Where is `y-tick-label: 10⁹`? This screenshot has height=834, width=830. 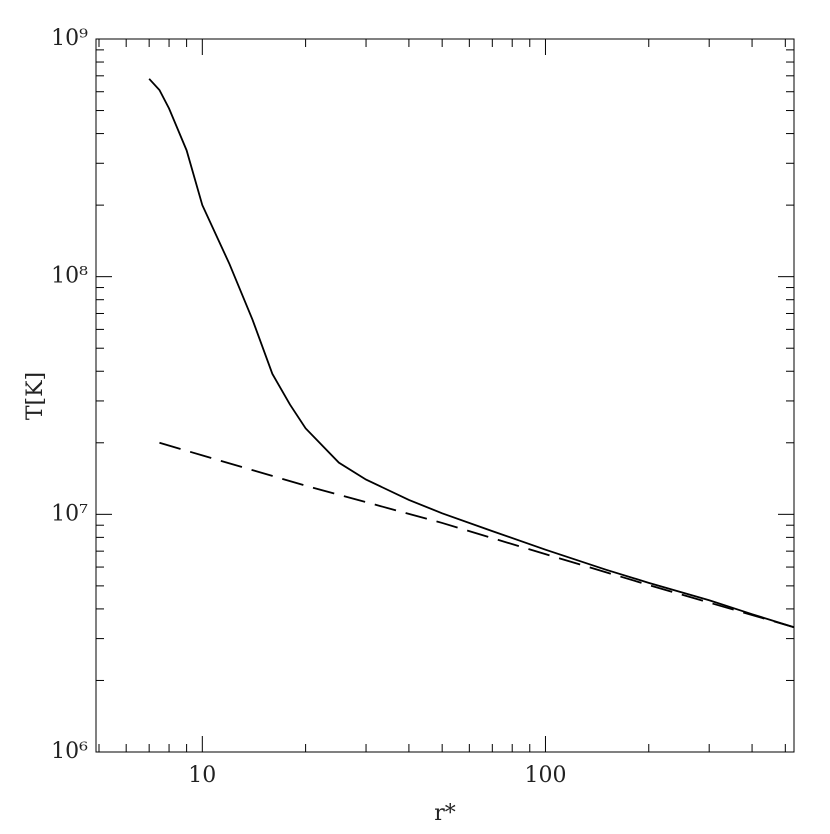
y-tick-label: 10⁹ is located at coordinates (69, 38).